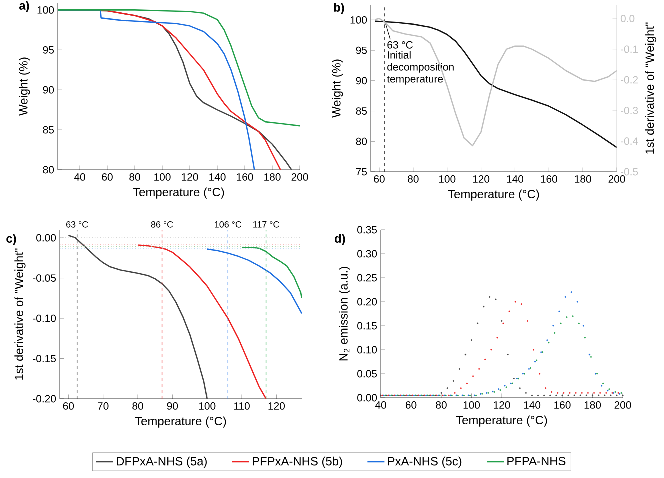 This screenshot has width=664, height=478. What do you see at coordinates (162, 224) in the screenshot?
I see `ref-line-label: 86 °C` at bounding box center [162, 224].